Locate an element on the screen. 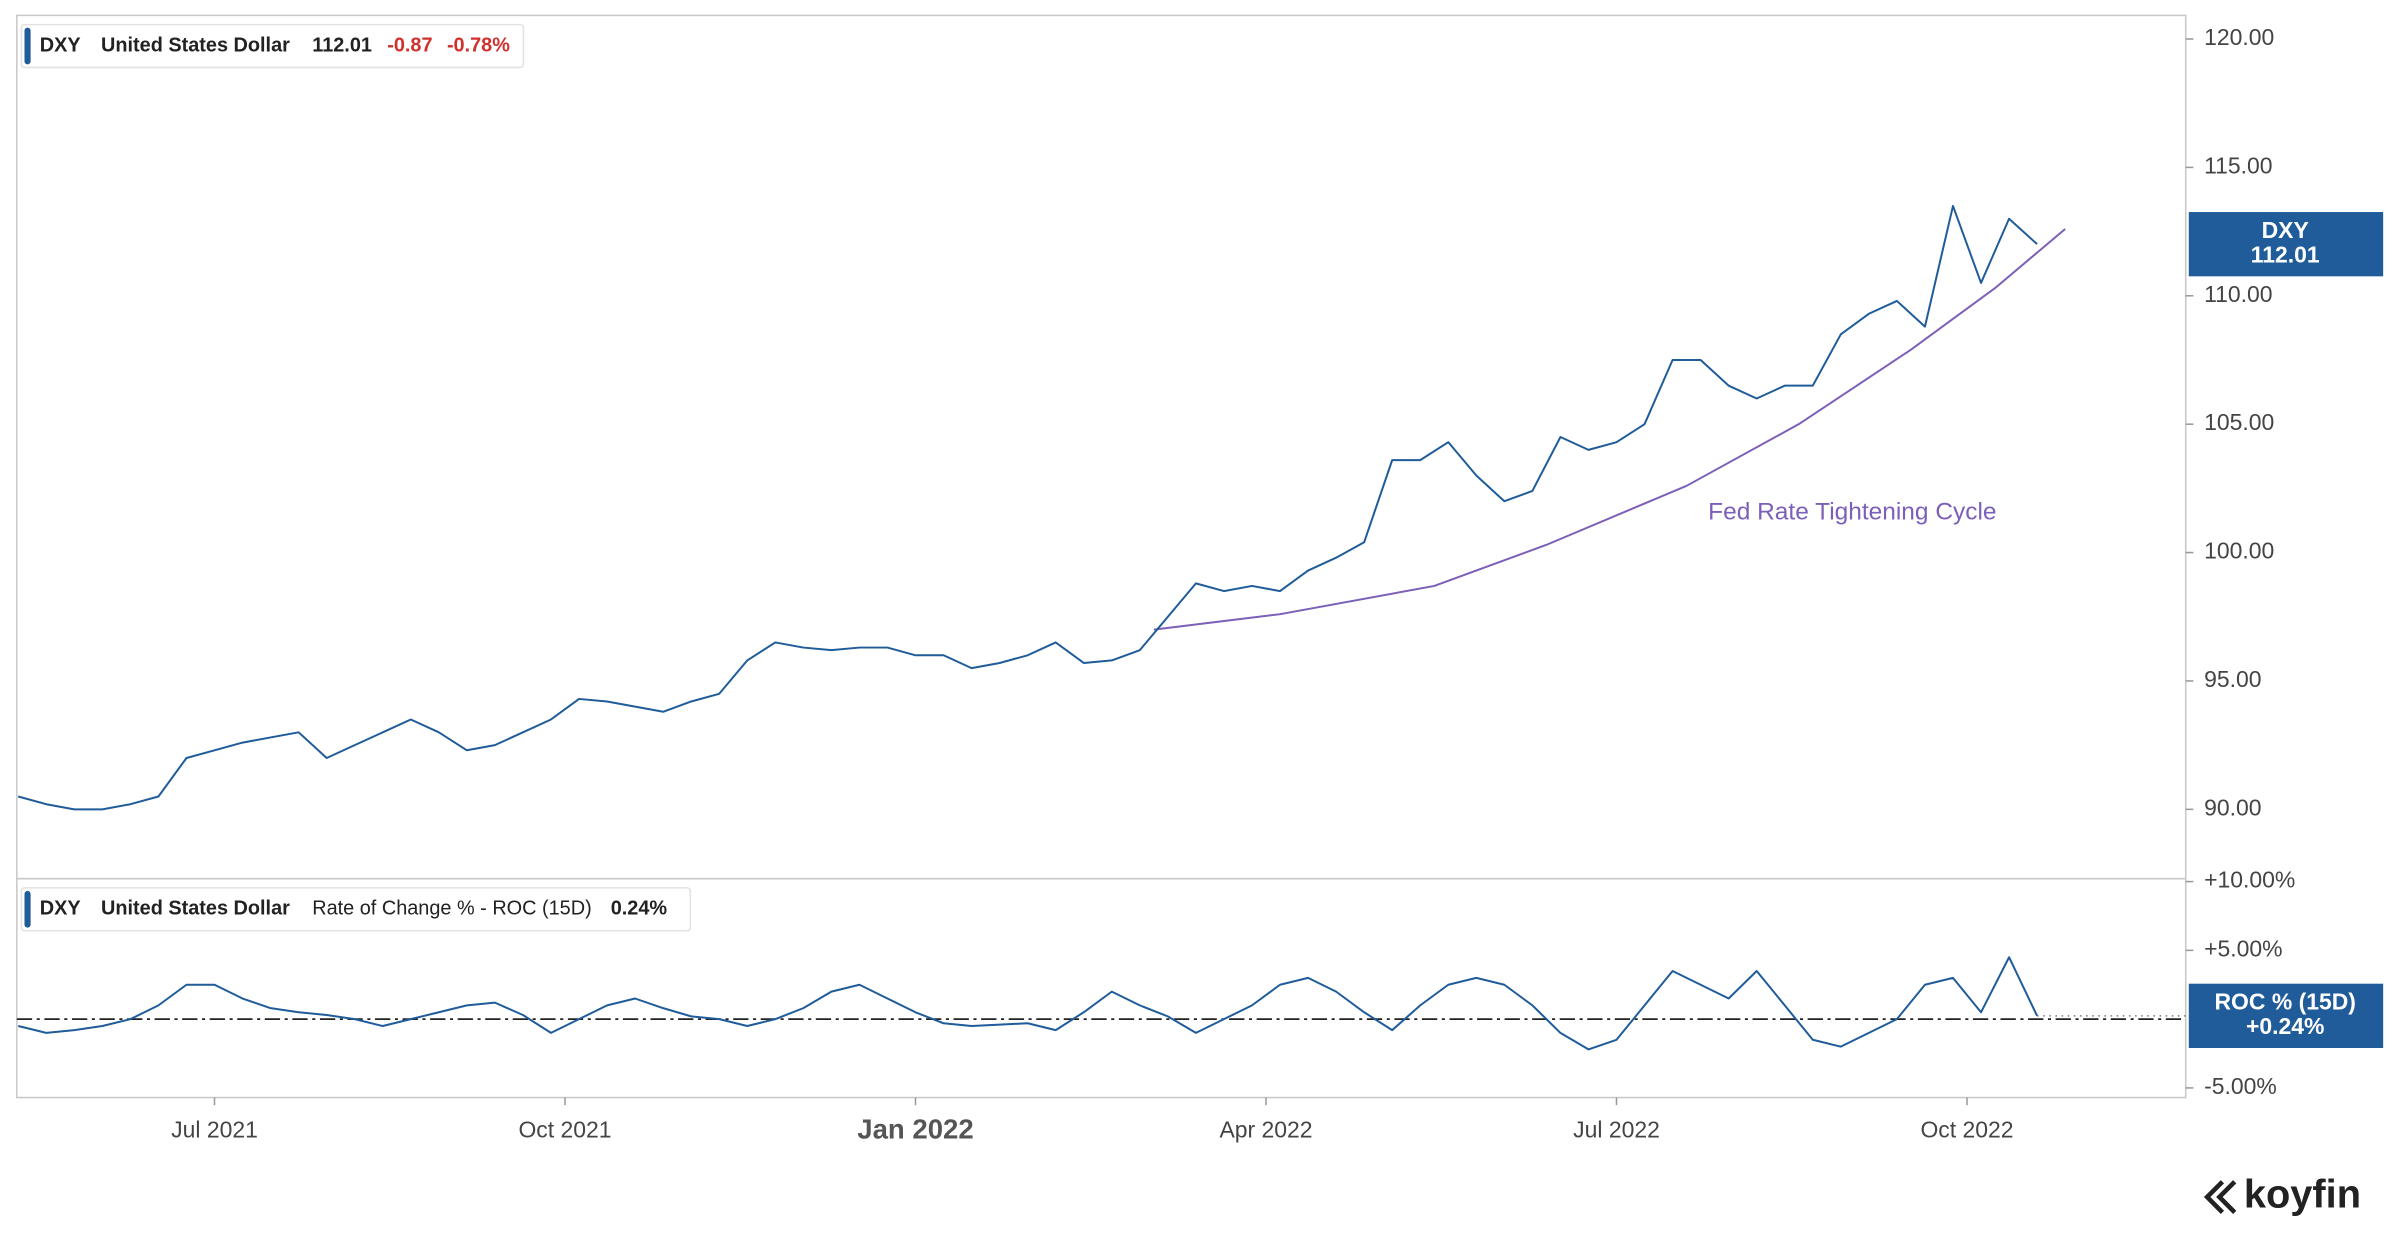 This screenshot has width=2400, height=1240. trend-curve is located at coordinates (1609, 429).